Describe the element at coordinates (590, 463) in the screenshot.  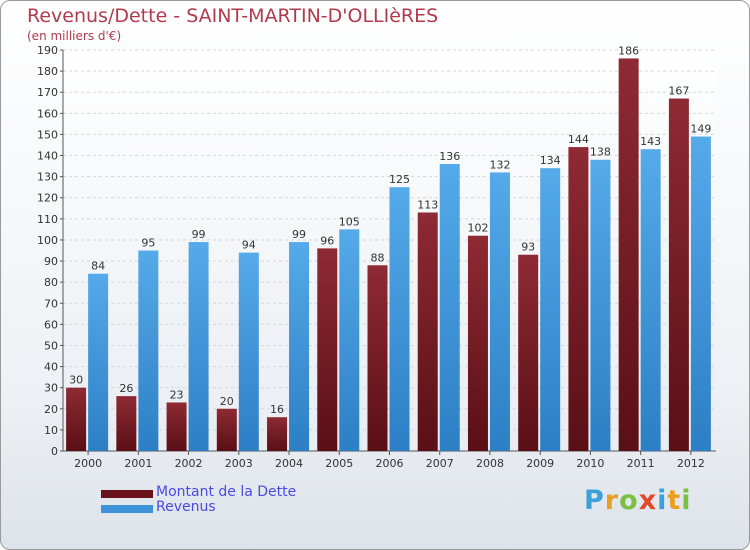
I see `x-tick-label: 2010` at that location.